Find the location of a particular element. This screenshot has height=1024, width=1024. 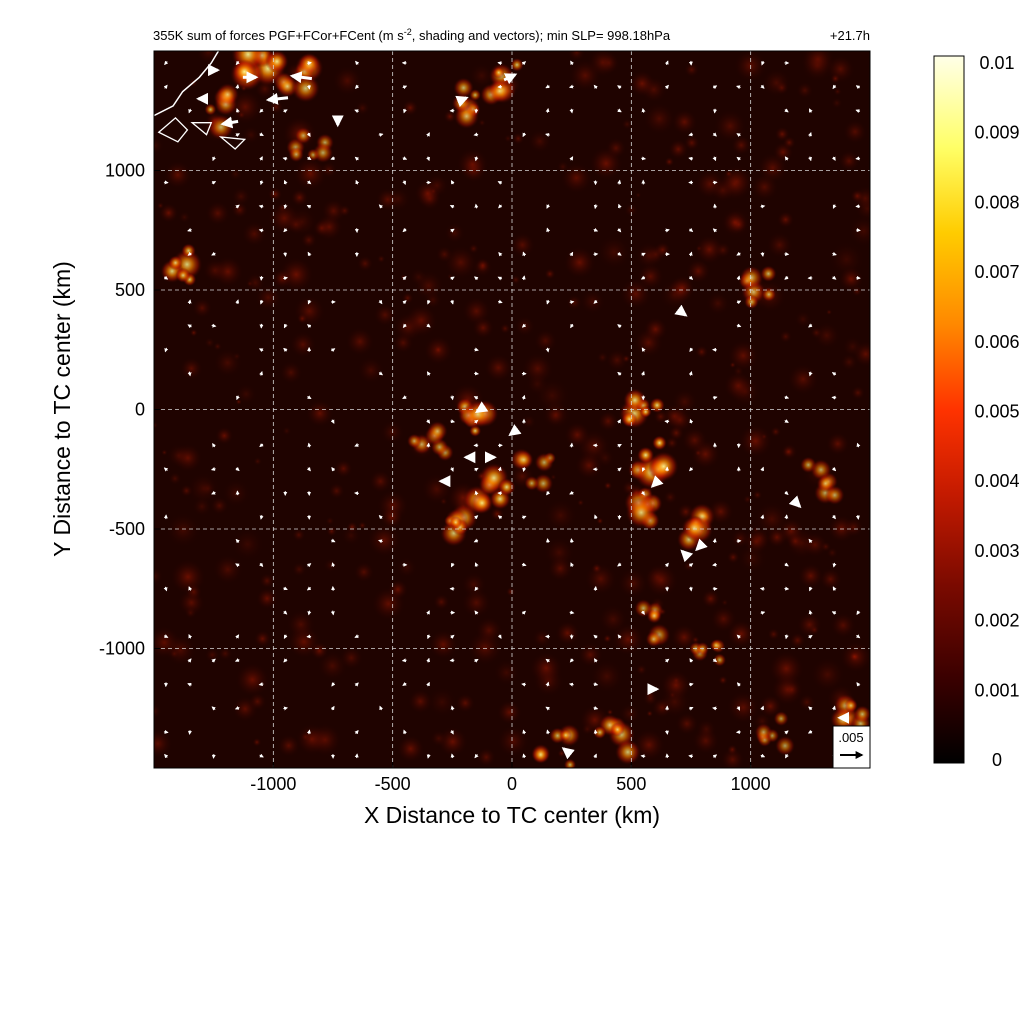

coastline is located at coordinates (200, 100).